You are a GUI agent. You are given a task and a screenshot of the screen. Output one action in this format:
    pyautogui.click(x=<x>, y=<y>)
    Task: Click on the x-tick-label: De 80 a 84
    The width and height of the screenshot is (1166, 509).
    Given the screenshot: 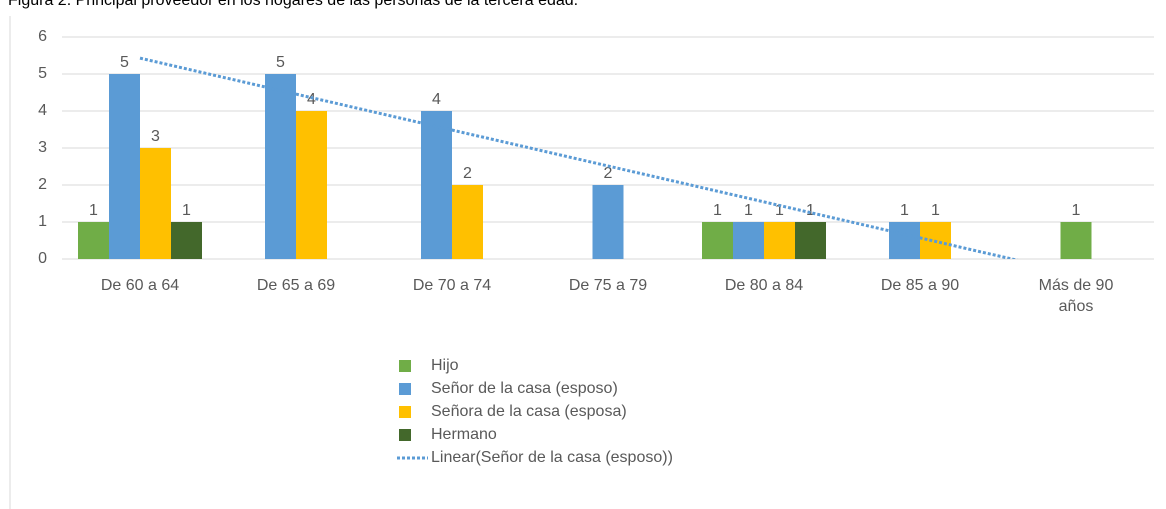 What is the action you would take?
    pyautogui.click(x=764, y=285)
    